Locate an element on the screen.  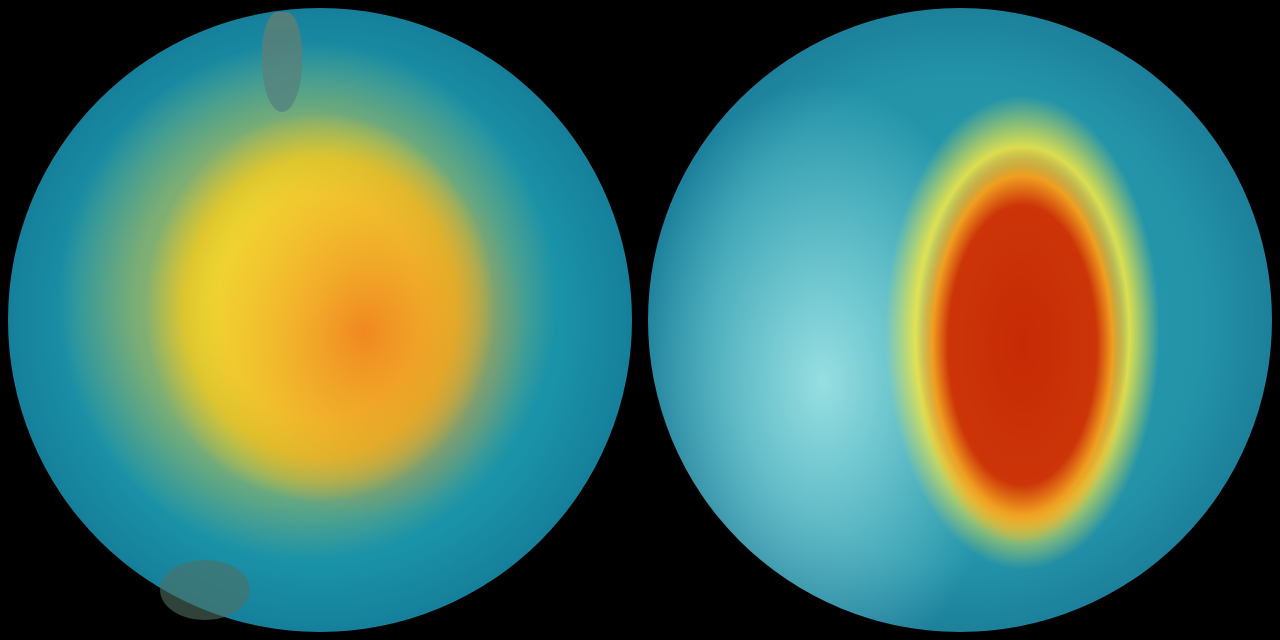
australia-landmass is located at coordinates (205, 590).